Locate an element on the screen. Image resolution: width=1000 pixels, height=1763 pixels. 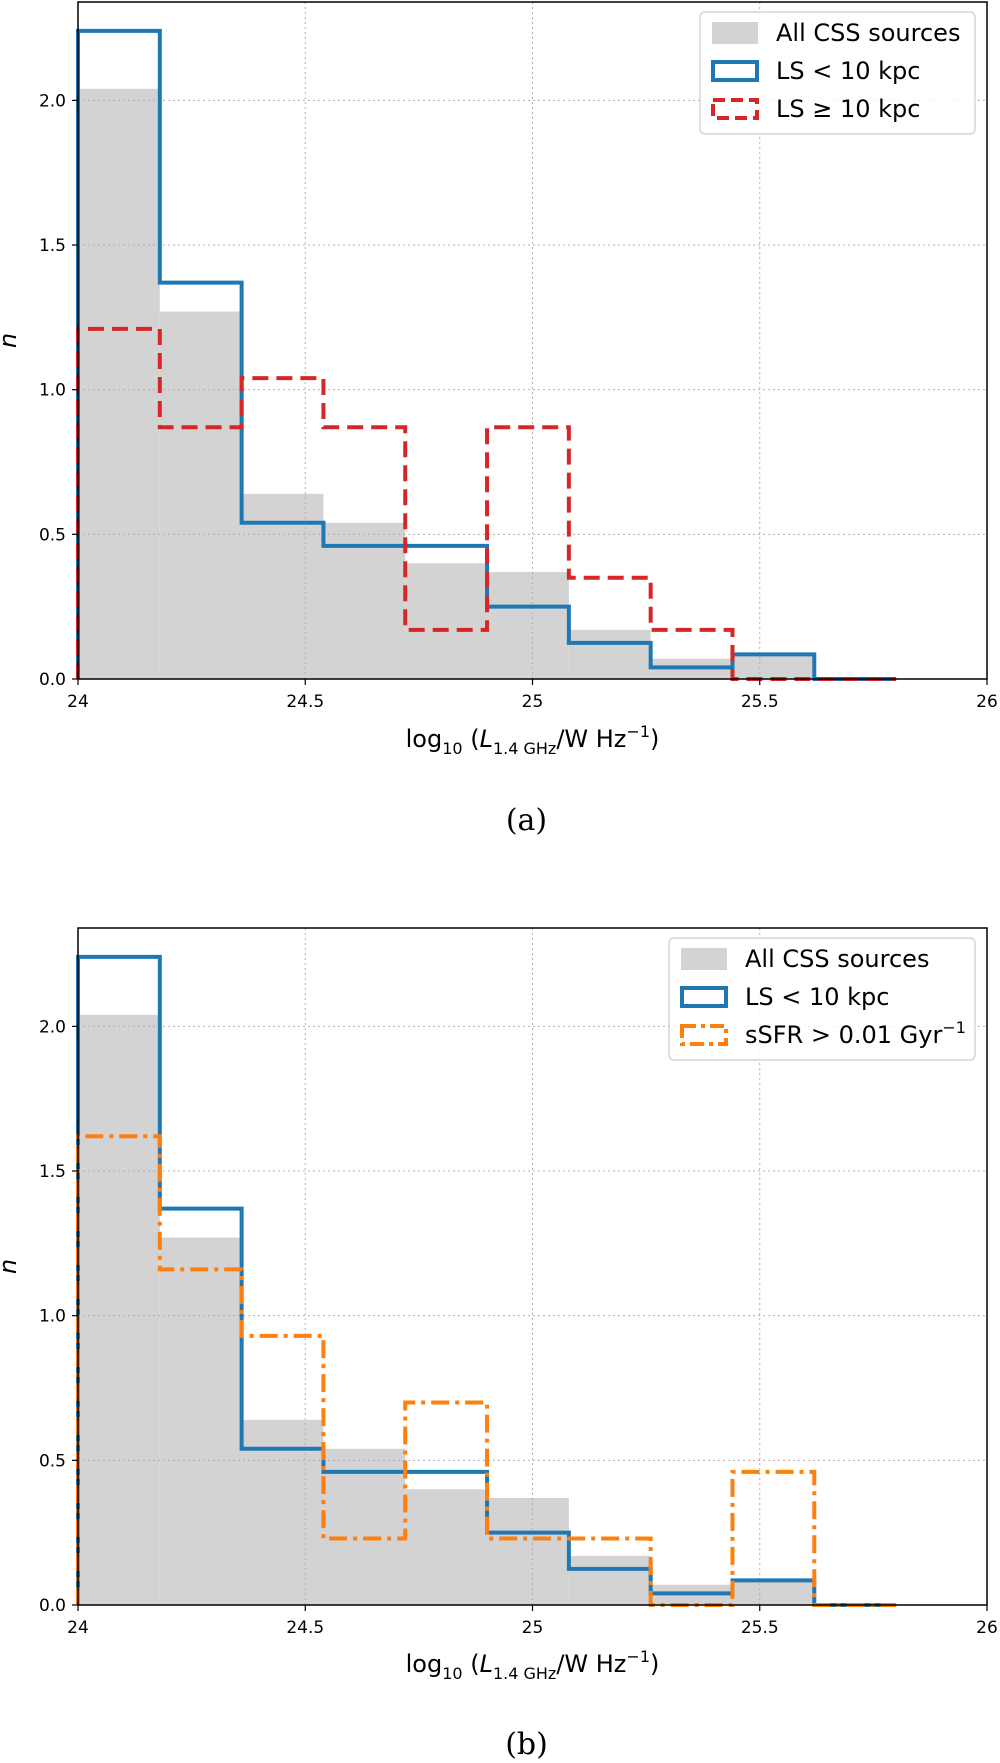
legend-entry-label: sSFR > 0.01 Gyr−1 is located at coordinates (855, 1033).